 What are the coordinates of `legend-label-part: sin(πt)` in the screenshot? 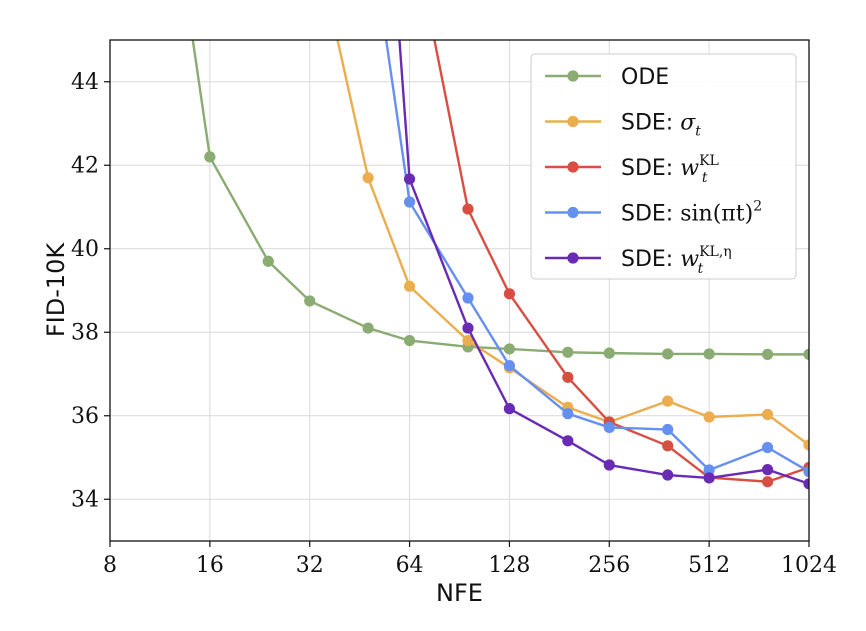 It's located at (716, 214).